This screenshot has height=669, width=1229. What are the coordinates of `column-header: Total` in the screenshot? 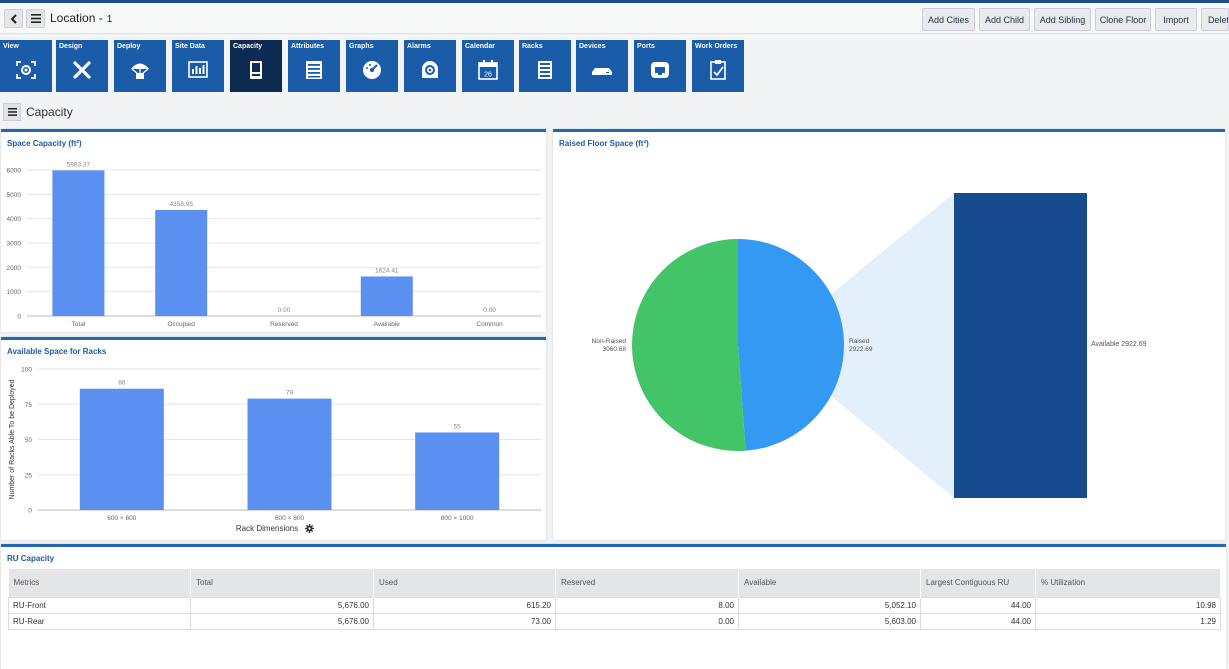 It's located at (282, 583).